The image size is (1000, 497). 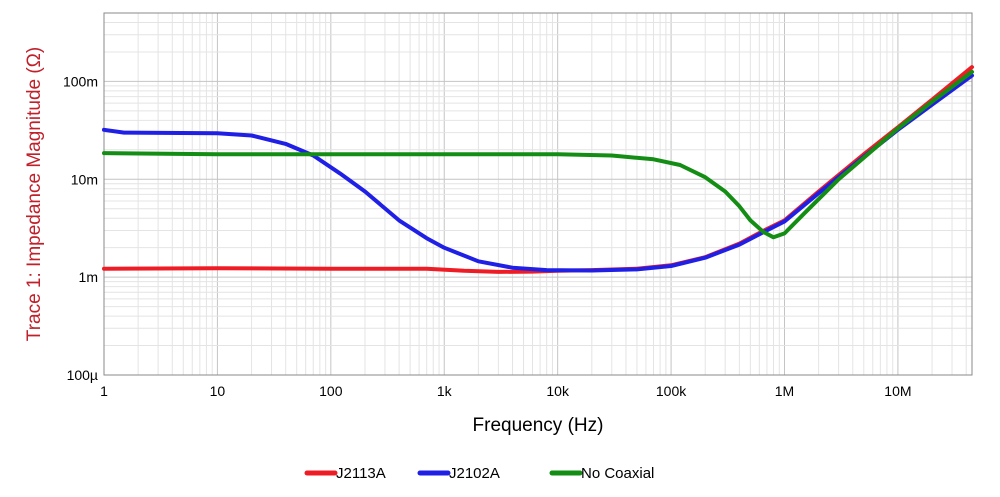 I want to click on x-tick-label: 10k, so click(x=558, y=391).